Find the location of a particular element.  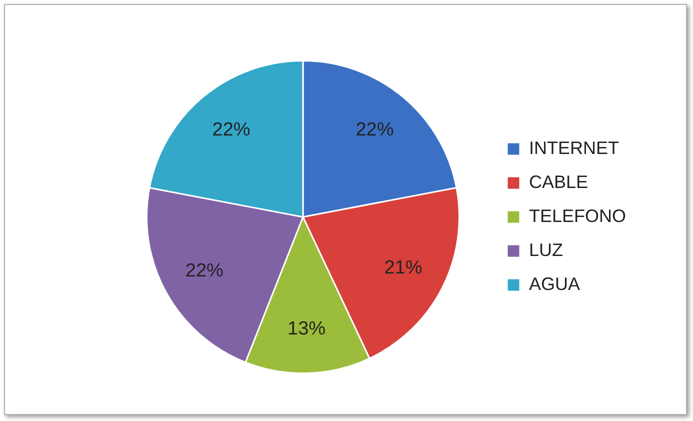

legend-label: TELEFONO is located at coordinates (577, 216).